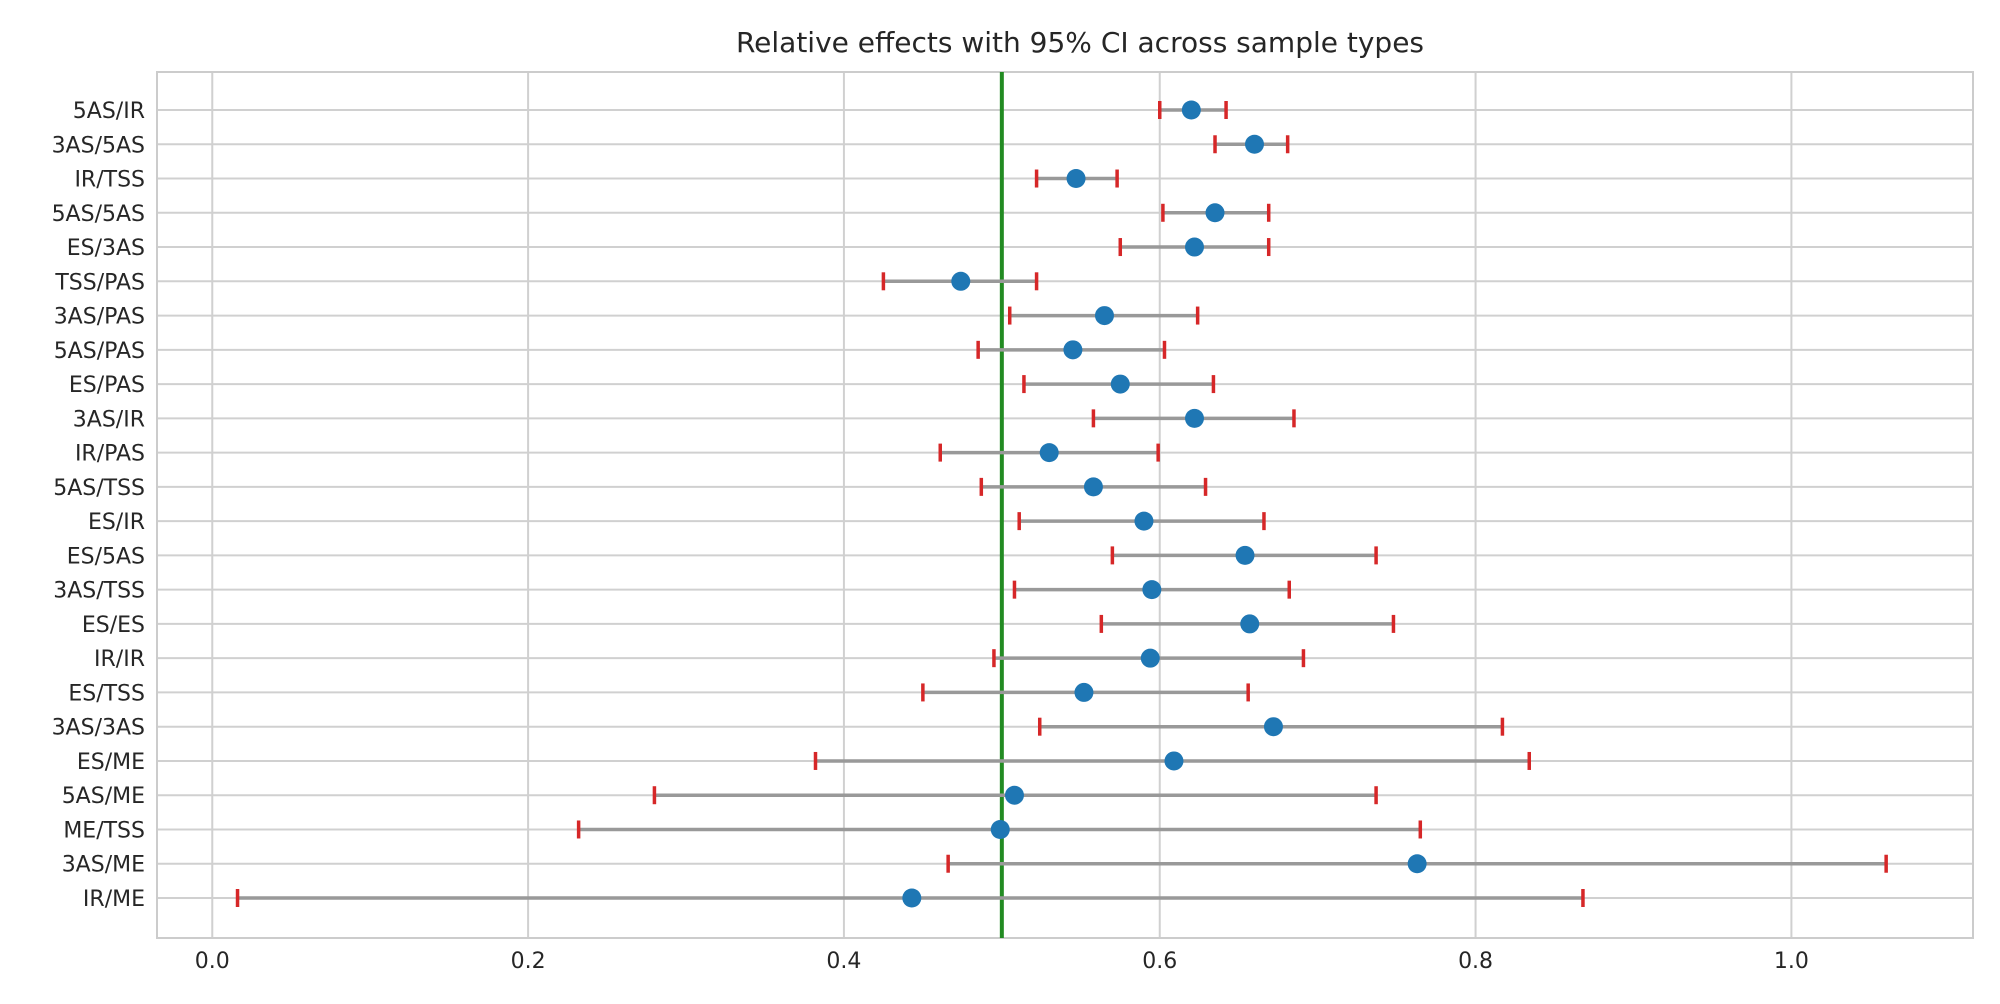 This screenshot has height=1004, width=2000. I want to click on x-tick-label-3: 0.6, so click(1159, 961).